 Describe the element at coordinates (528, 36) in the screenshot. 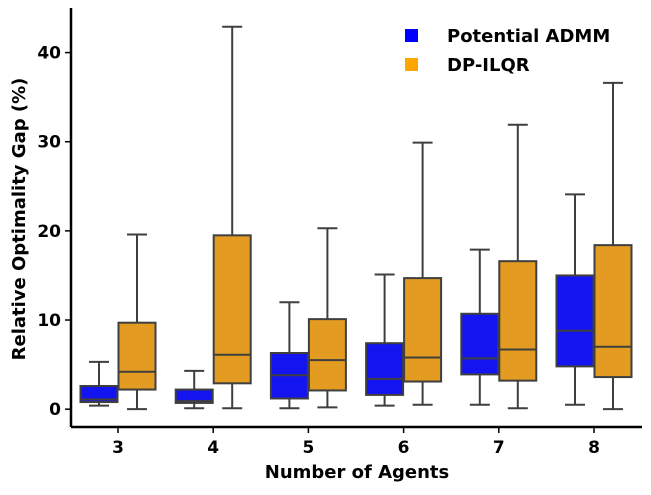

I see `legend-label: Potential ADMM` at that location.